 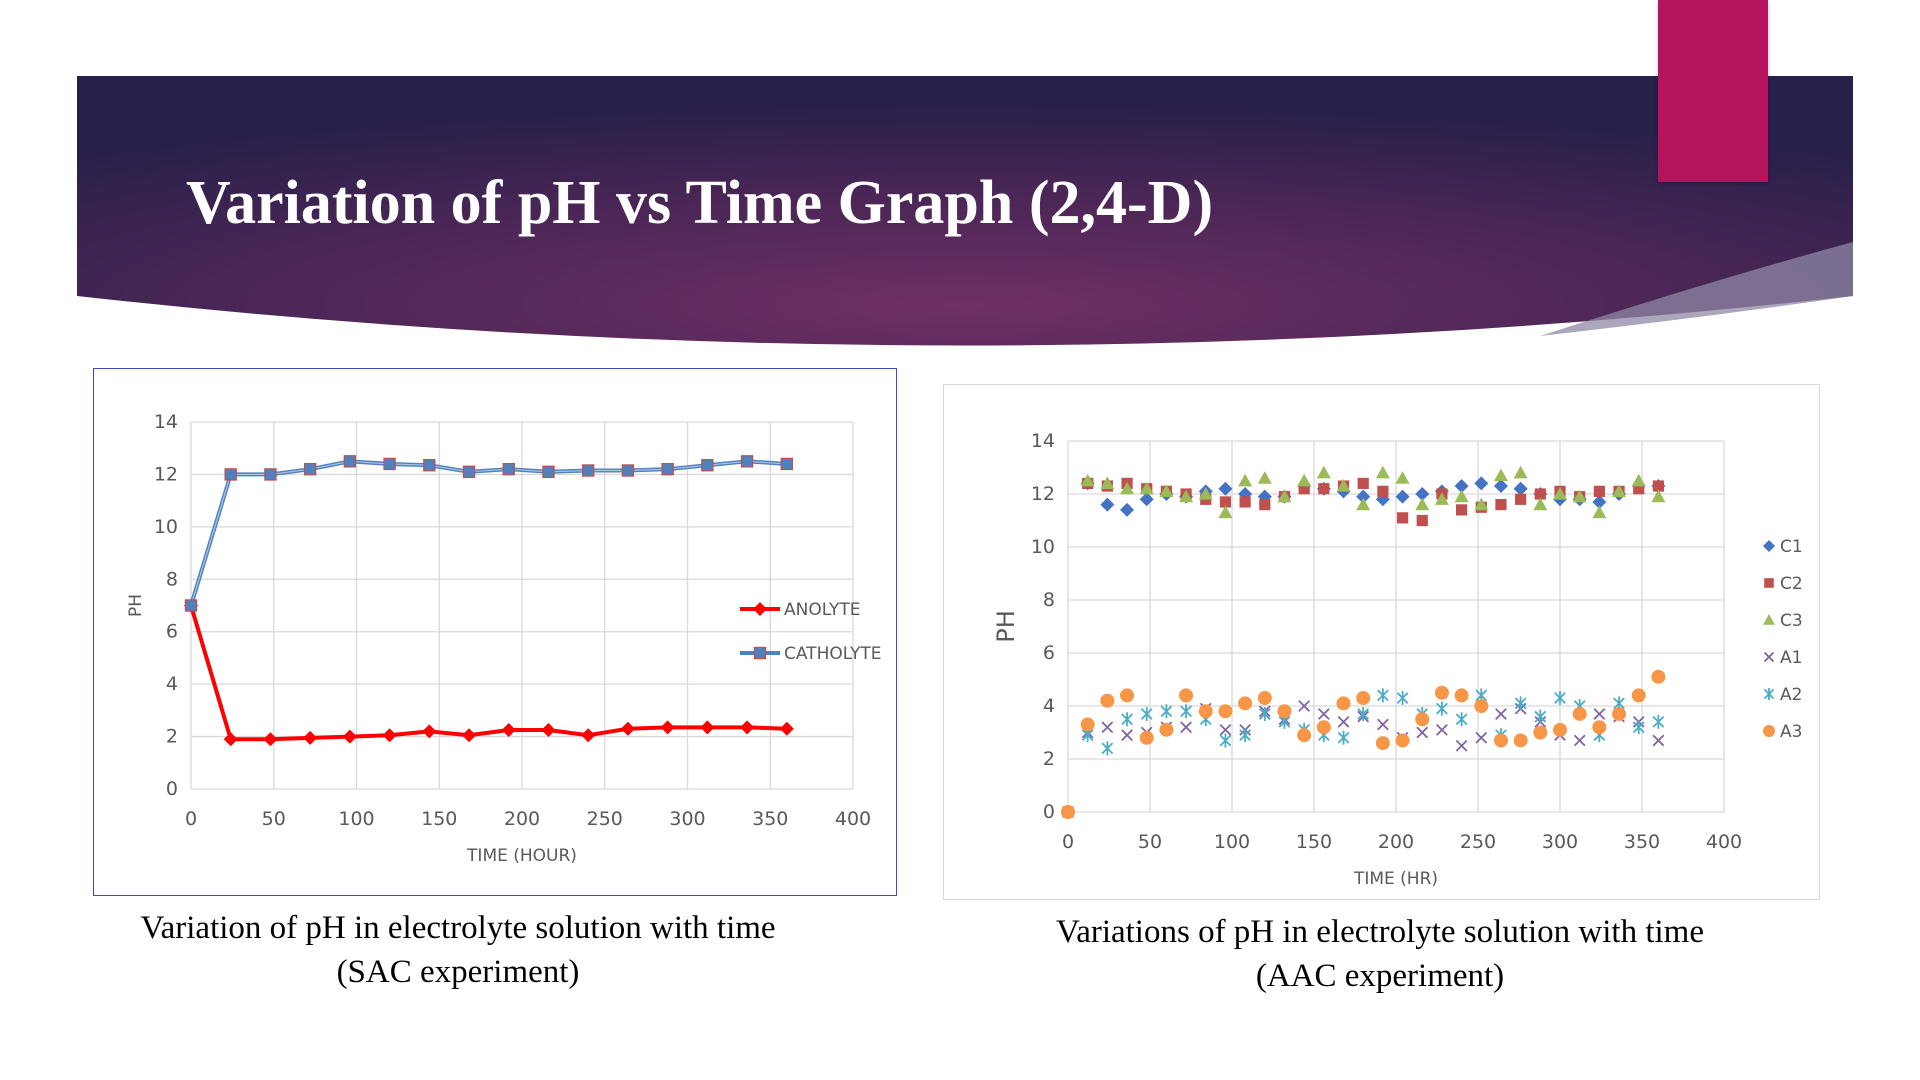 I want to click on series-a3, so click(x=1363, y=744).